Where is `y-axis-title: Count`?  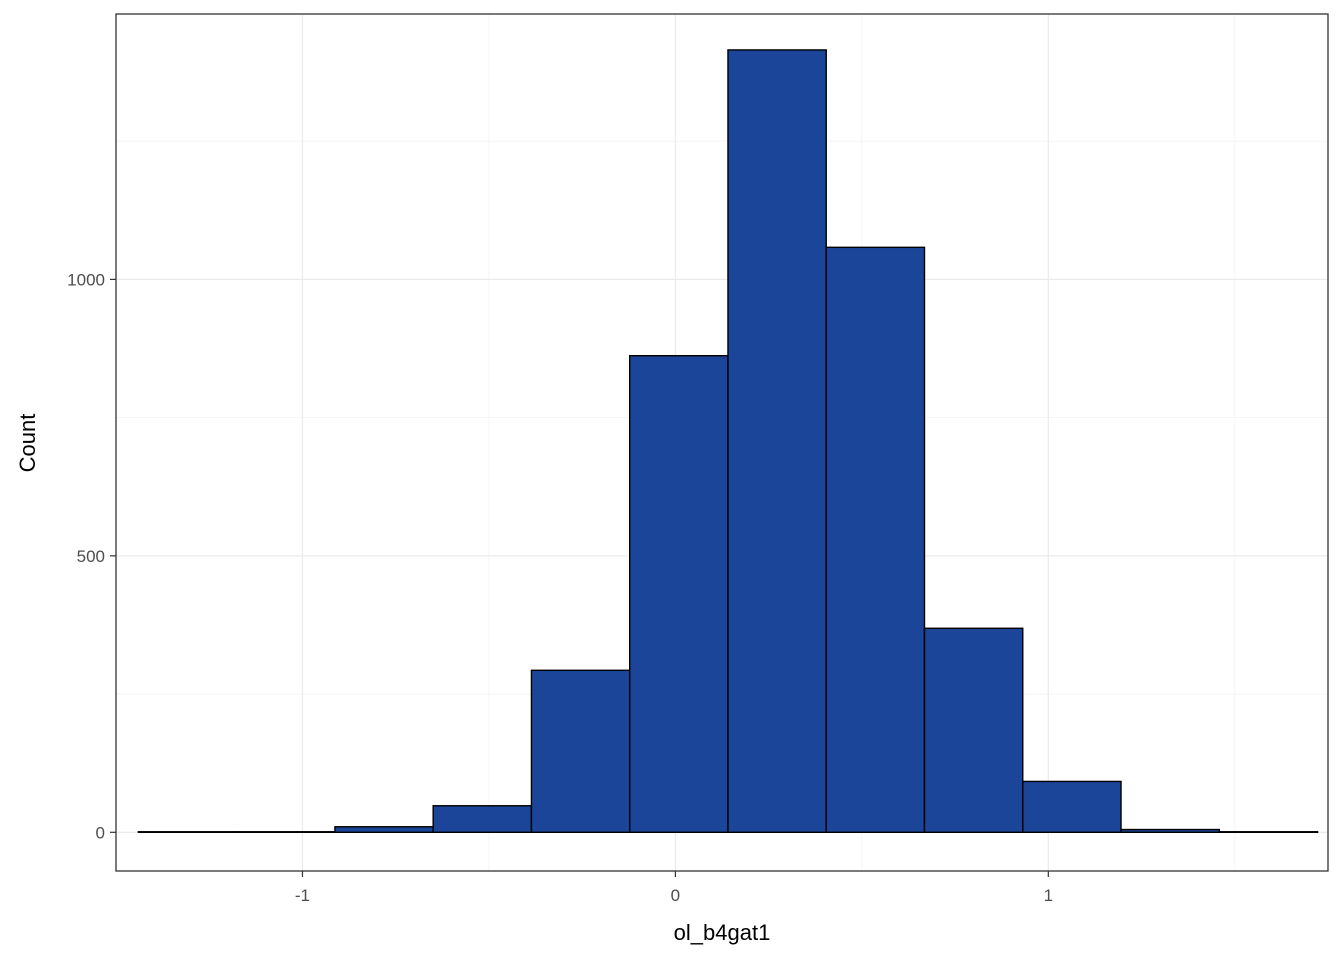
y-axis-title: Count is located at coordinates (27, 443).